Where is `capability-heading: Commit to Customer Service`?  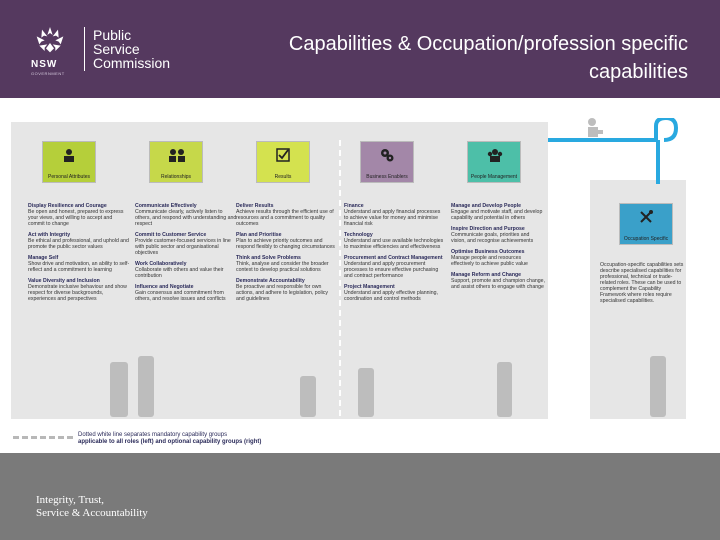
capability-heading: Commit to Customer Service is located at coordinates (171, 235).